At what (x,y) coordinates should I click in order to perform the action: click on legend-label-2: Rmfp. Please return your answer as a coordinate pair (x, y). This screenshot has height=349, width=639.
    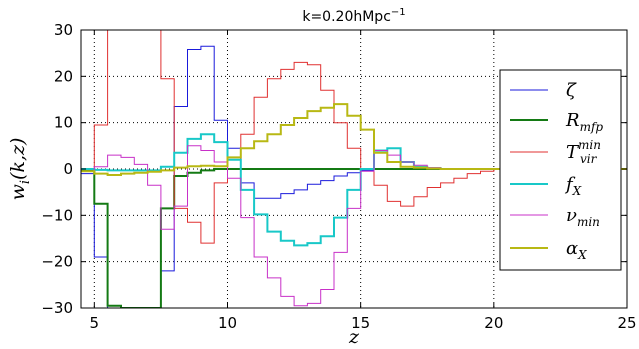
    Looking at the image, I should click on (584, 122).